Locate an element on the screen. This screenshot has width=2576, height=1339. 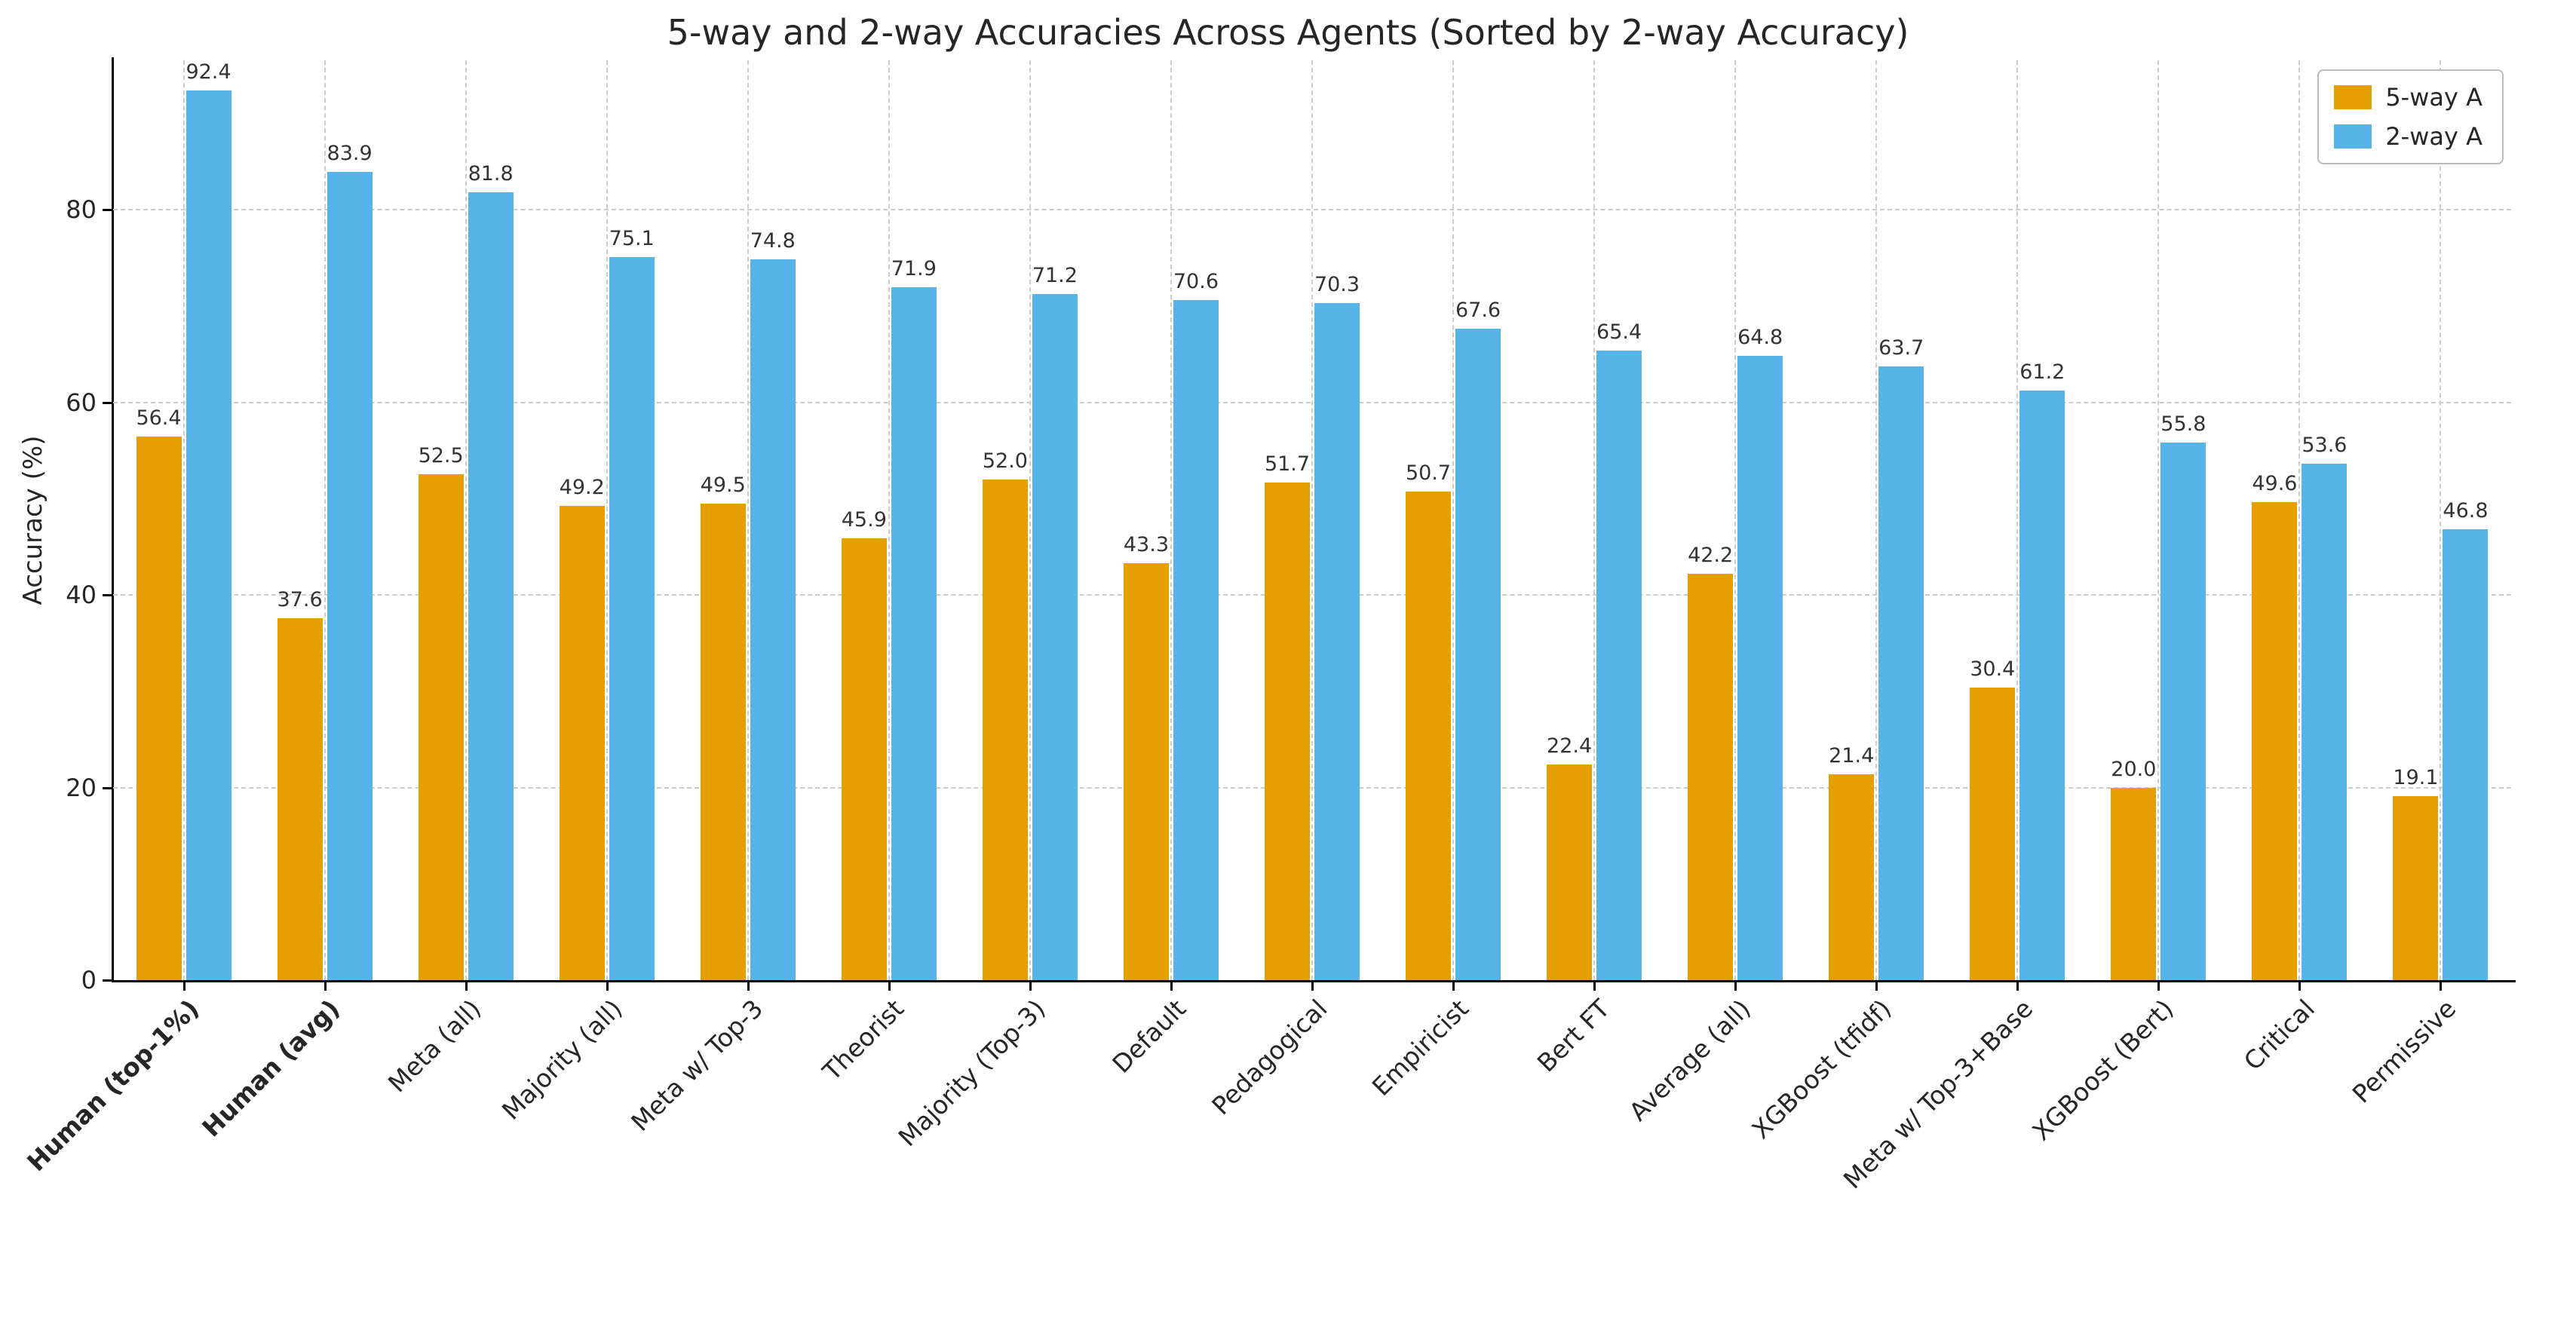
bar-value-label: 30.4 is located at coordinates (1993, 669).